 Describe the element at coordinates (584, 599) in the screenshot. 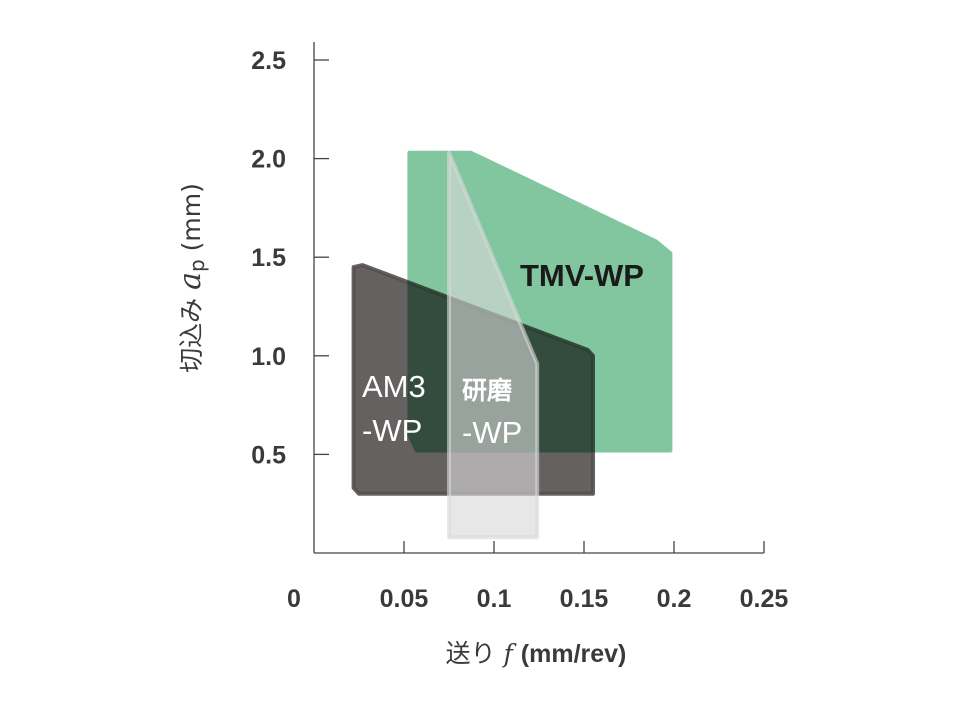

I see `x-tick-label: 0.15` at that location.